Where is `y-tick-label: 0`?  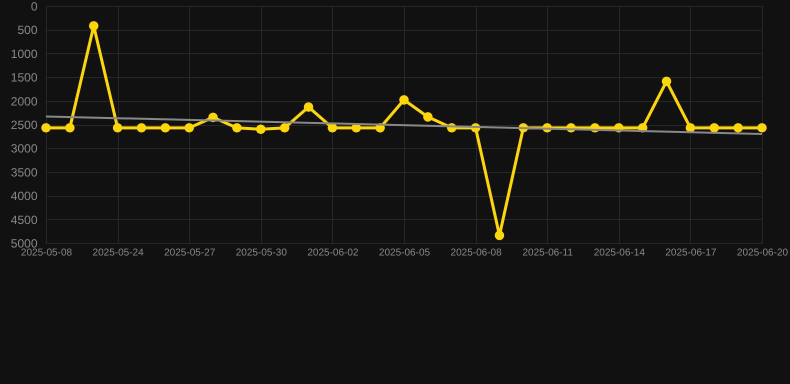 y-tick-label: 0 is located at coordinates (34, 7).